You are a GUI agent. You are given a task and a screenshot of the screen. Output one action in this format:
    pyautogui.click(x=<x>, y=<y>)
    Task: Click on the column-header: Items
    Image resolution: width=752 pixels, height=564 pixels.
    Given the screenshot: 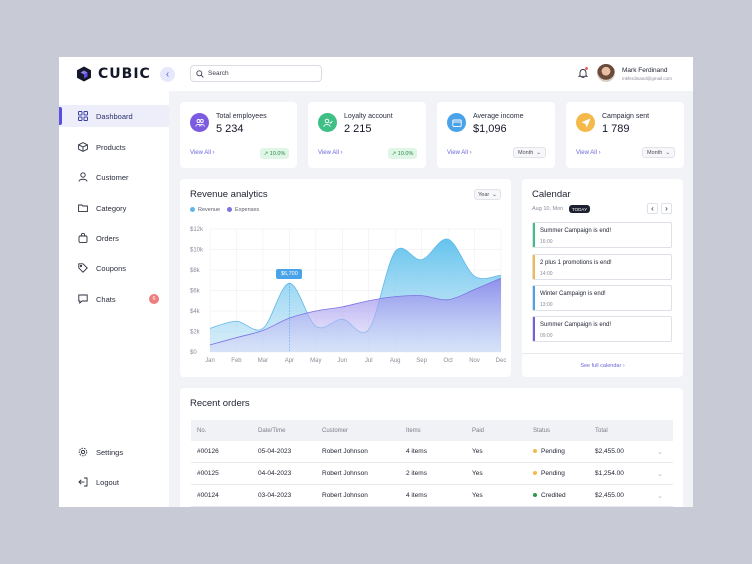 What is the action you would take?
    pyautogui.click(x=413, y=430)
    